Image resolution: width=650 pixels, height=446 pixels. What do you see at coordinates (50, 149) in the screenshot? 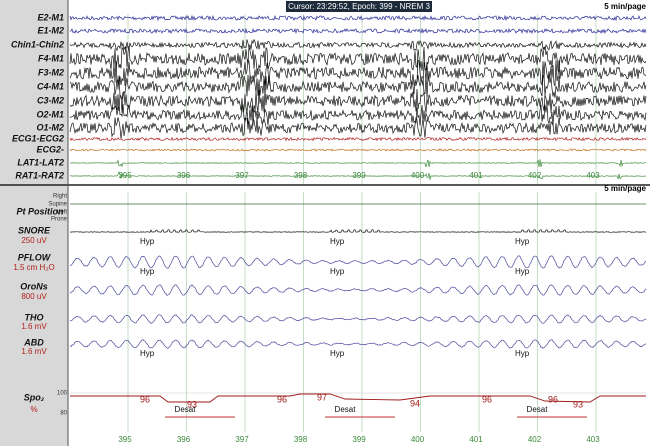
I see `channel-label: ECG2-` at bounding box center [50, 149].